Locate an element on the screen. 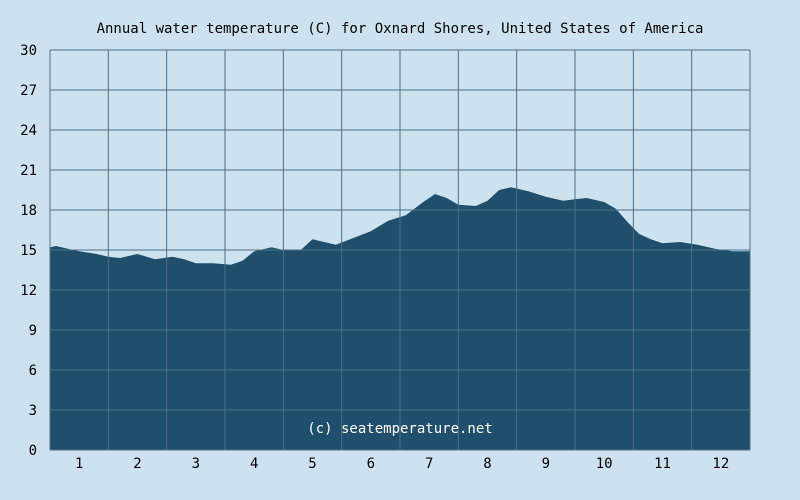  x-tick-label: 9 is located at coordinates (546, 464).